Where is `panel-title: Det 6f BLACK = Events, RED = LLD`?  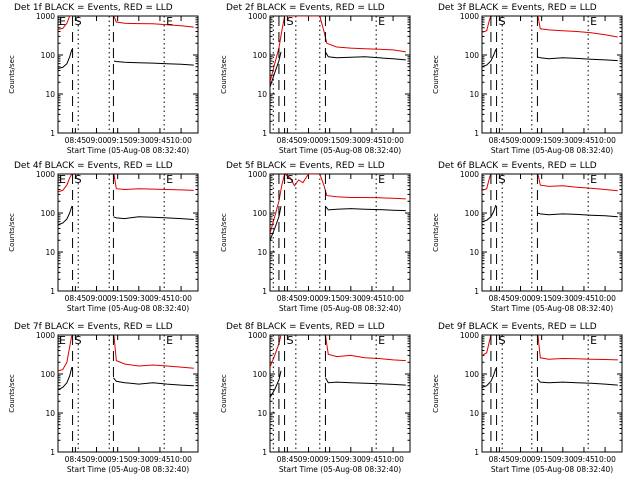
panel-title: Det 6f BLACK = Events, RED = LLD is located at coordinates (517, 166).